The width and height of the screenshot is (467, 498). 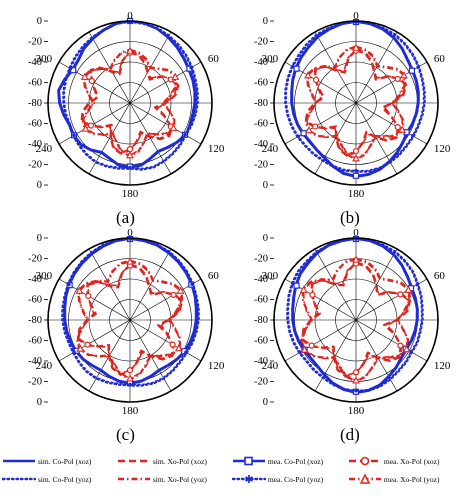 What do you see at coordinates (125, 434) in the screenshot?
I see `panel-label-c: (c)` at bounding box center [125, 434].